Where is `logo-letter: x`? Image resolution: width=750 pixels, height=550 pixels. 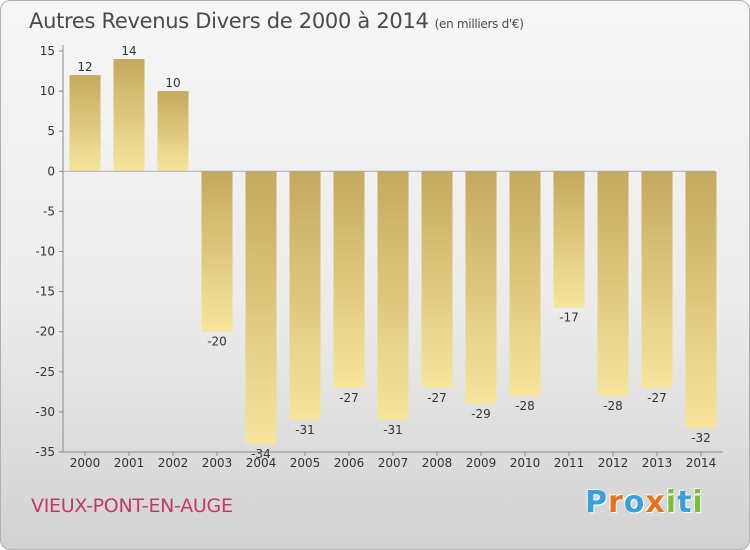 logo-letter: x is located at coordinates (655, 502).